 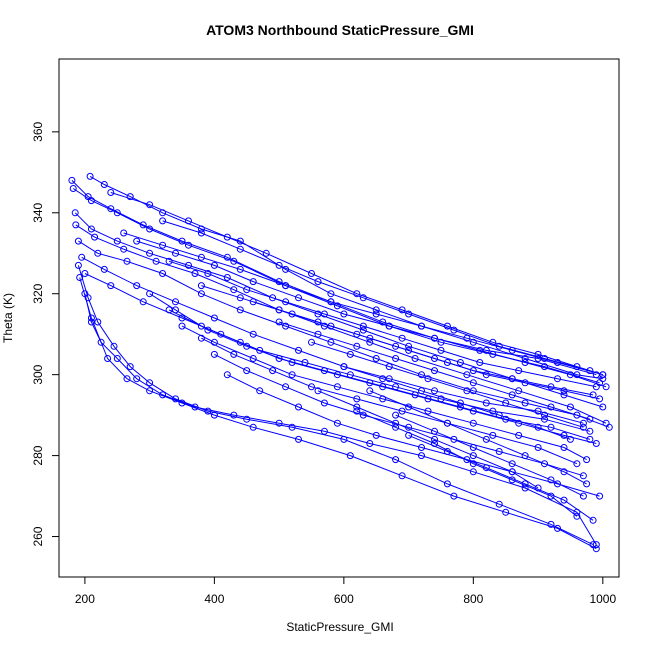 I want to click on x-tick-label: 800, so click(x=473, y=599).